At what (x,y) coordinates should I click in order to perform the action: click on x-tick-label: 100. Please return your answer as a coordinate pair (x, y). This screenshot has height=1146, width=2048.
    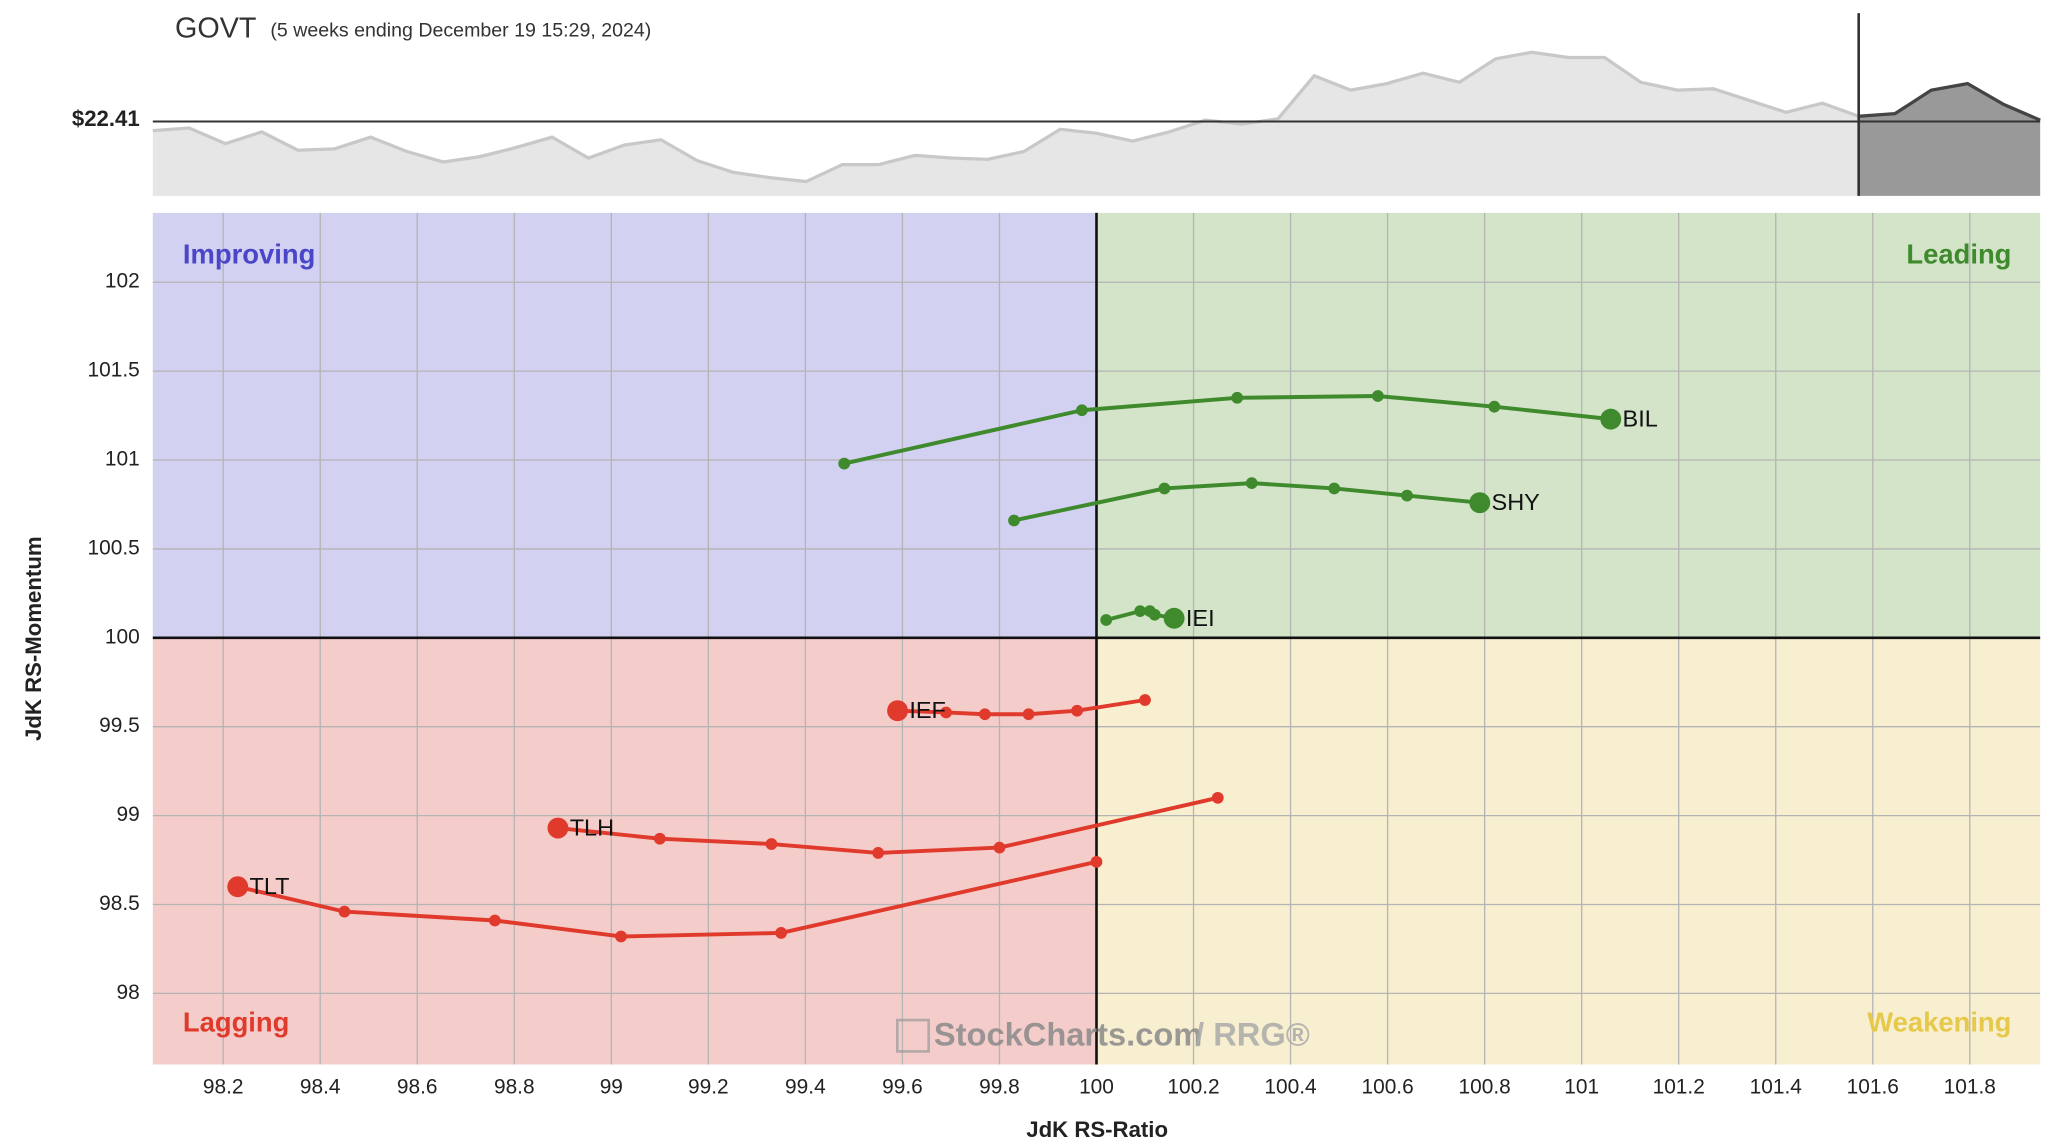
    Looking at the image, I should click on (1096, 1087).